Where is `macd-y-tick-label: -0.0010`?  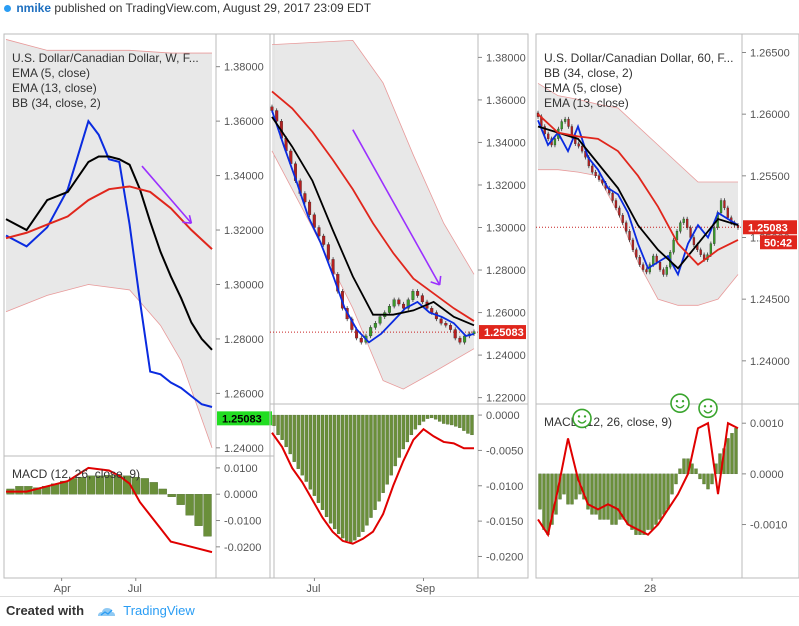
macd-y-tick-label: -0.0010 is located at coordinates (768, 526).